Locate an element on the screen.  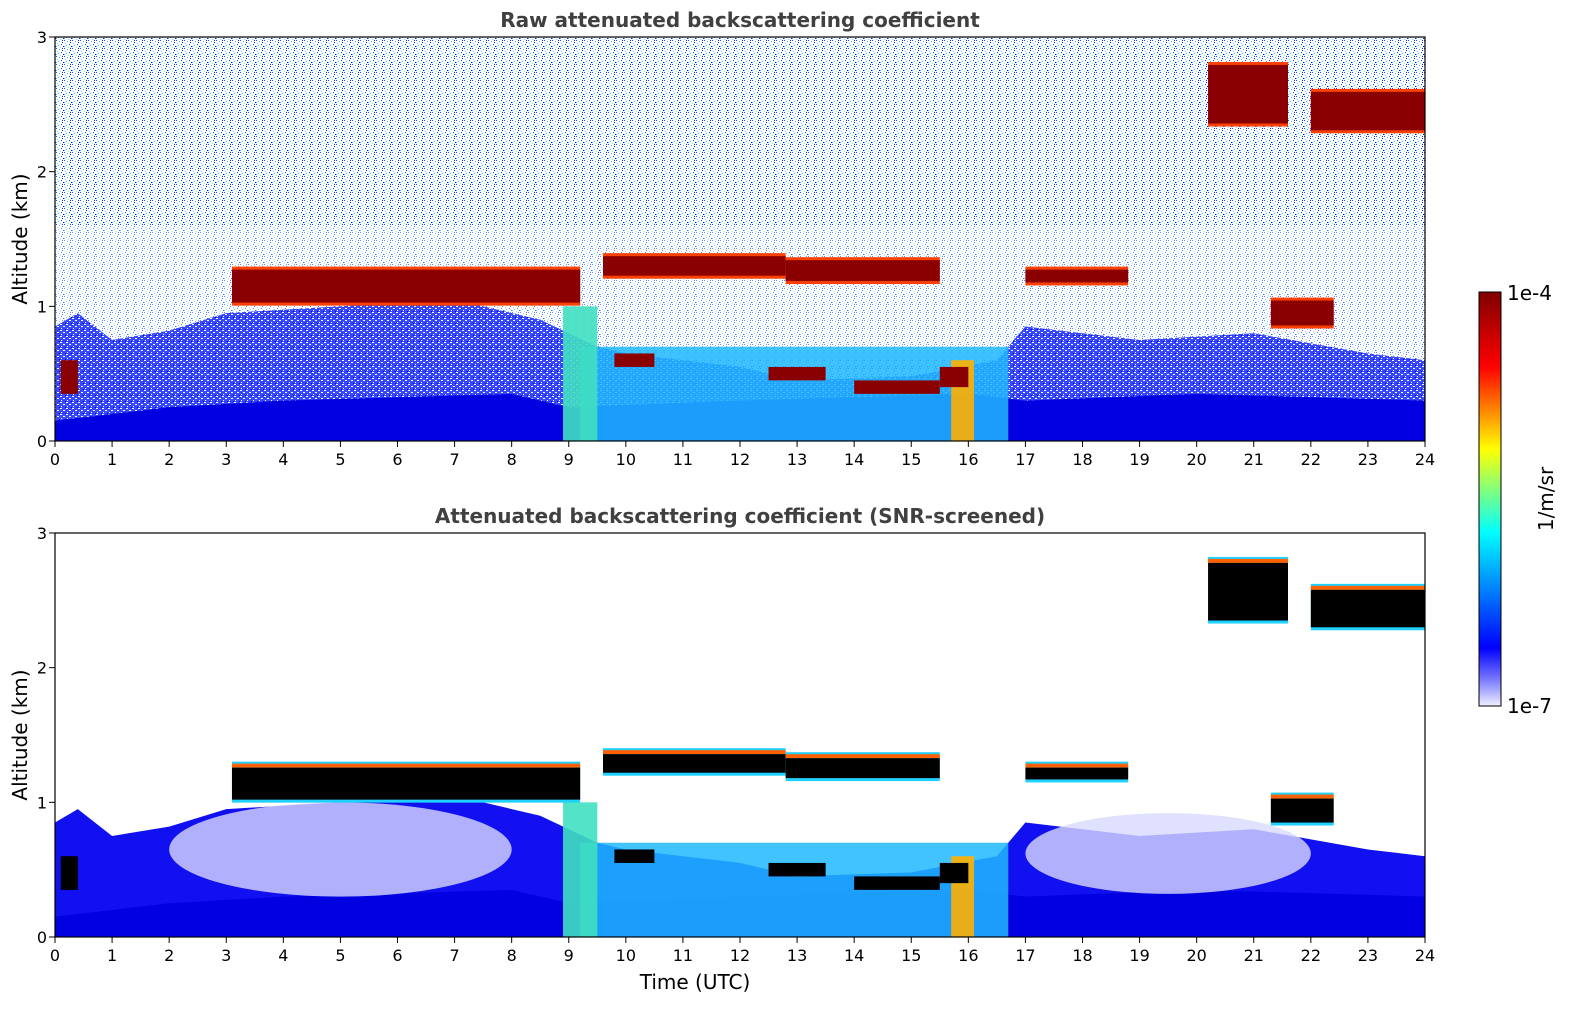
x-tick-label: 9 is located at coordinates (569, 955).